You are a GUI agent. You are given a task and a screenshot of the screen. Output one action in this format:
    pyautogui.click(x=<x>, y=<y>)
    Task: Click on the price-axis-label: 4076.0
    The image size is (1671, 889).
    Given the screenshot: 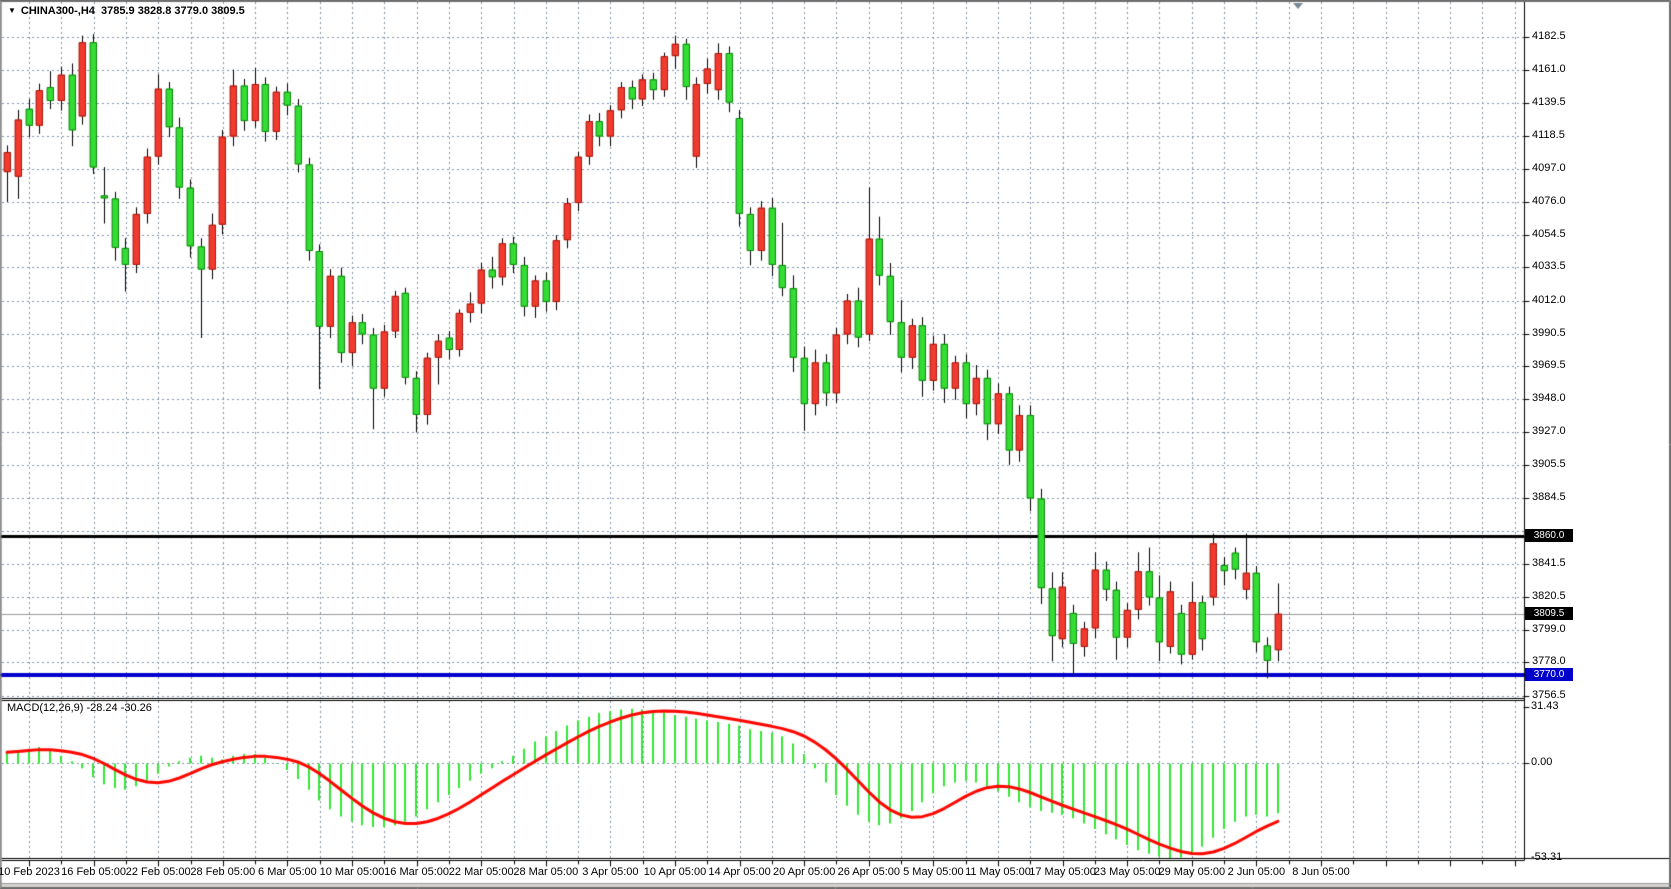 What is the action you would take?
    pyautogui.click(x=1549, y=200)
    